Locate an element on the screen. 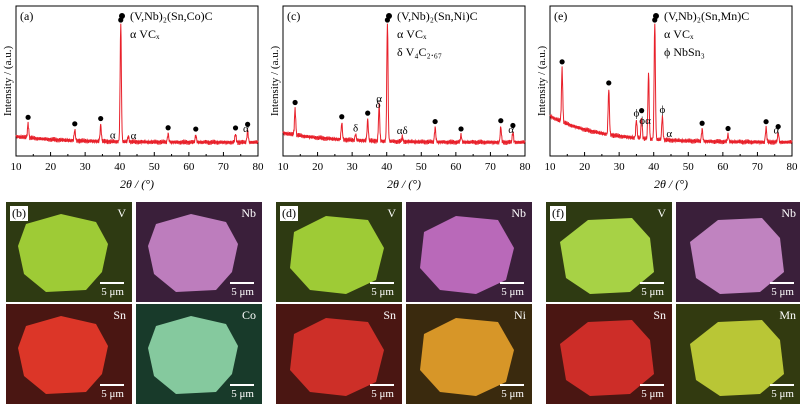 This screenshot has width=800, height=407. eds-map-tile-v: V 5 μm (d) is located at coordinates (339, 252).